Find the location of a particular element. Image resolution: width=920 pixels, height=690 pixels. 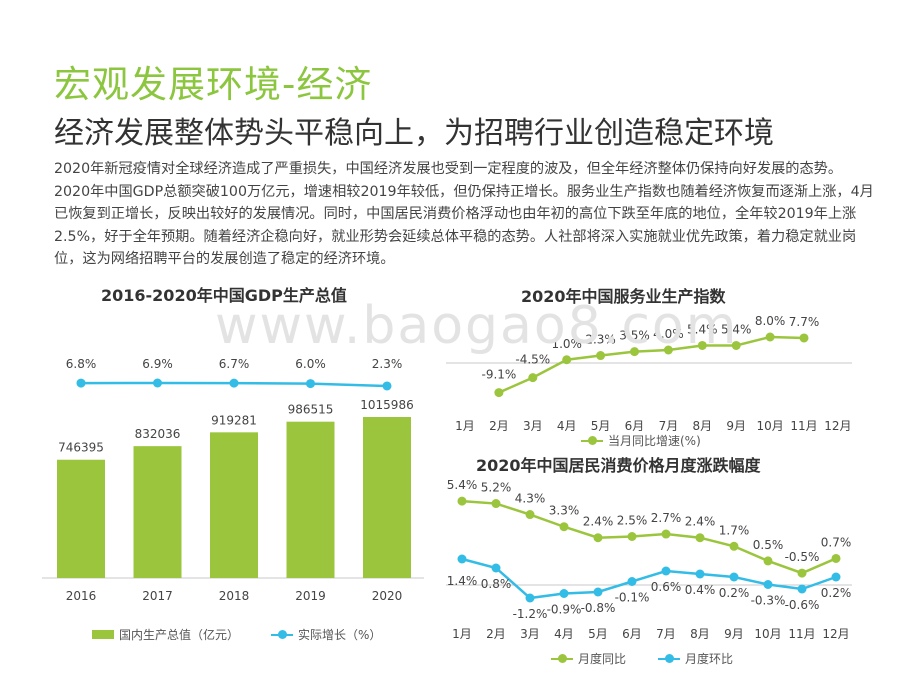

legend-item-gdp: 国内生产总值（亿元） is located at coordinates (165, 634).